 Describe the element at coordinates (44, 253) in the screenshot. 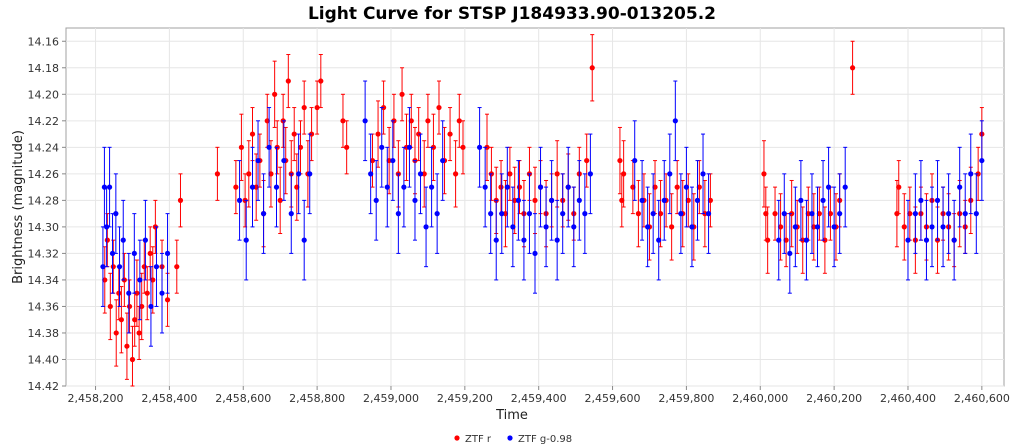

I see `y-tick-label: 14.32` at that location.